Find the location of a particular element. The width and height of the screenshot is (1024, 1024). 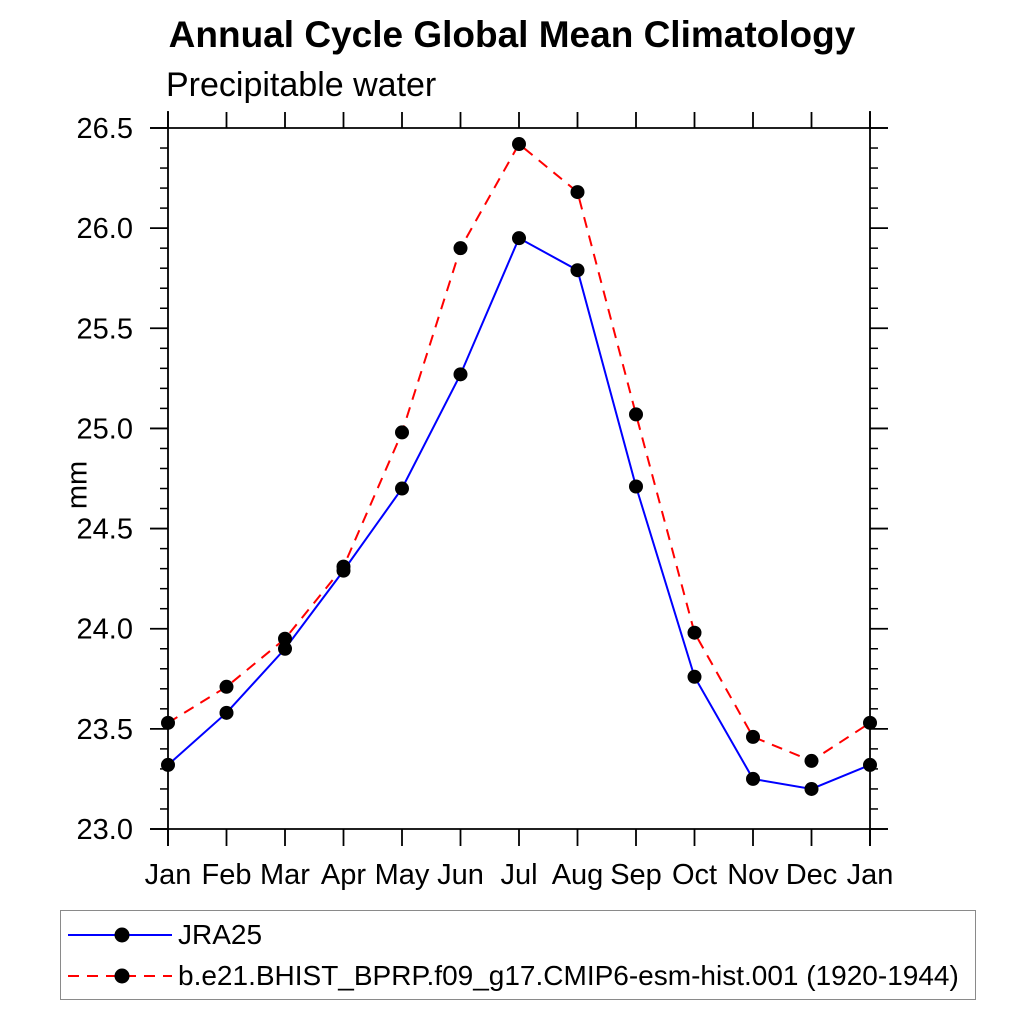

chart-subtitle: Precipitable water is located at coordinates (301, 85).